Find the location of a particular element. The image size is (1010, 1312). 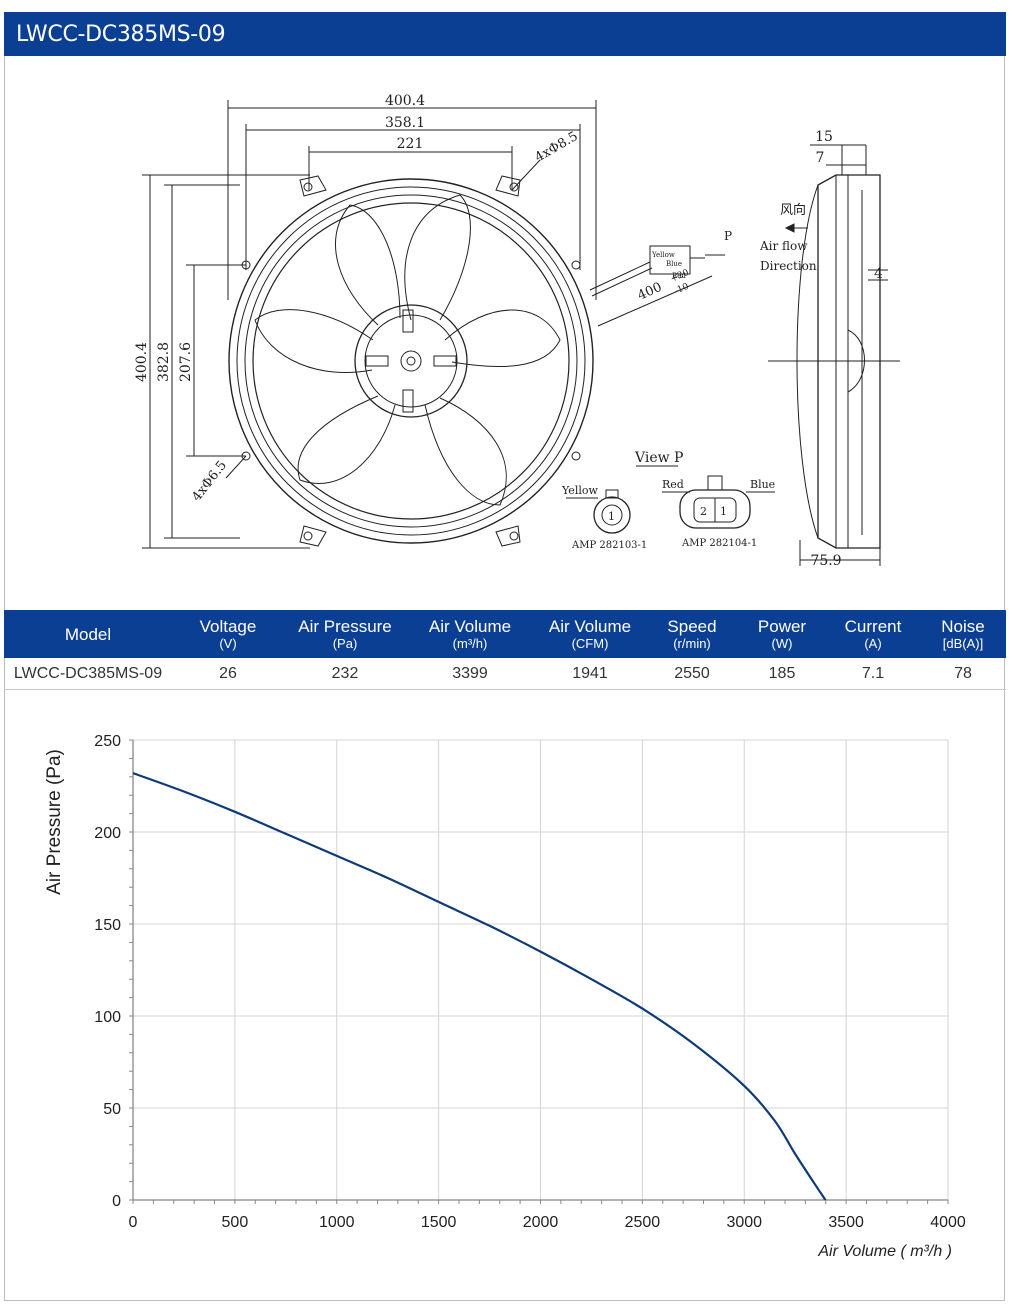

y-axis-label: Air Pressure (Pa) is located at coordinates (54, 822).